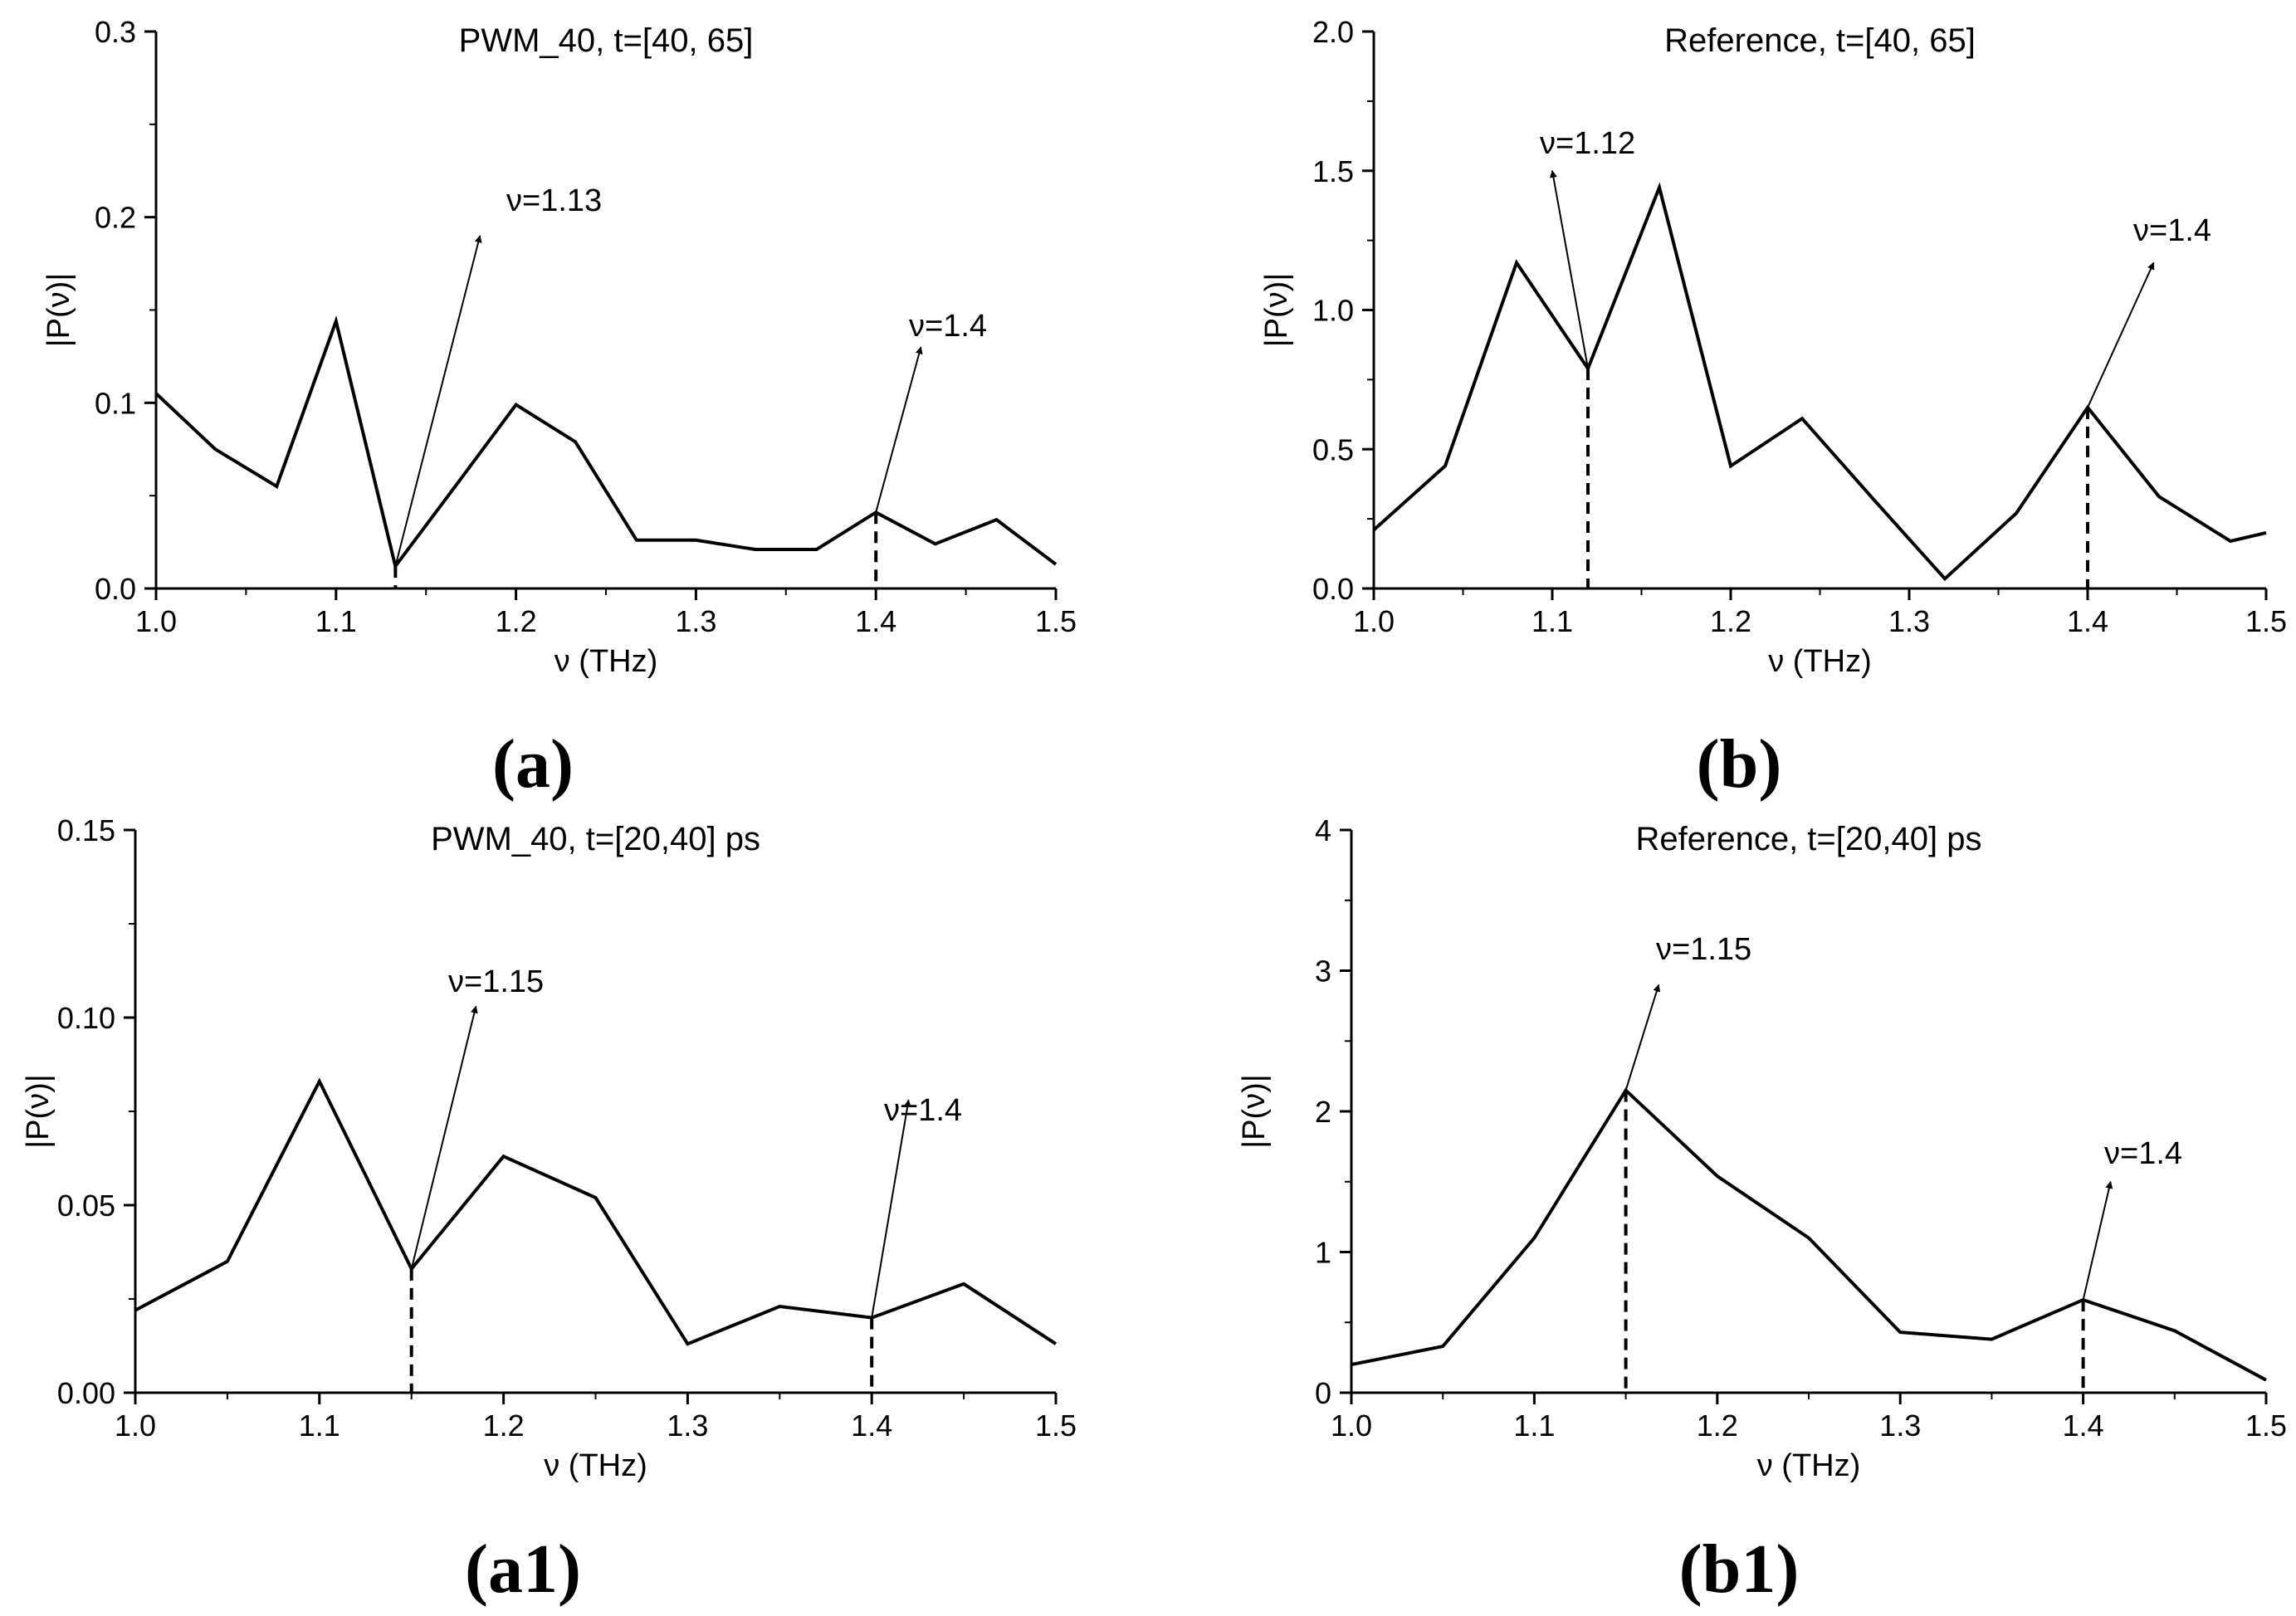 This screenshot has height=1616, width=2296. I want to click on y-tick-label: 0.05, so click(86, 1206).